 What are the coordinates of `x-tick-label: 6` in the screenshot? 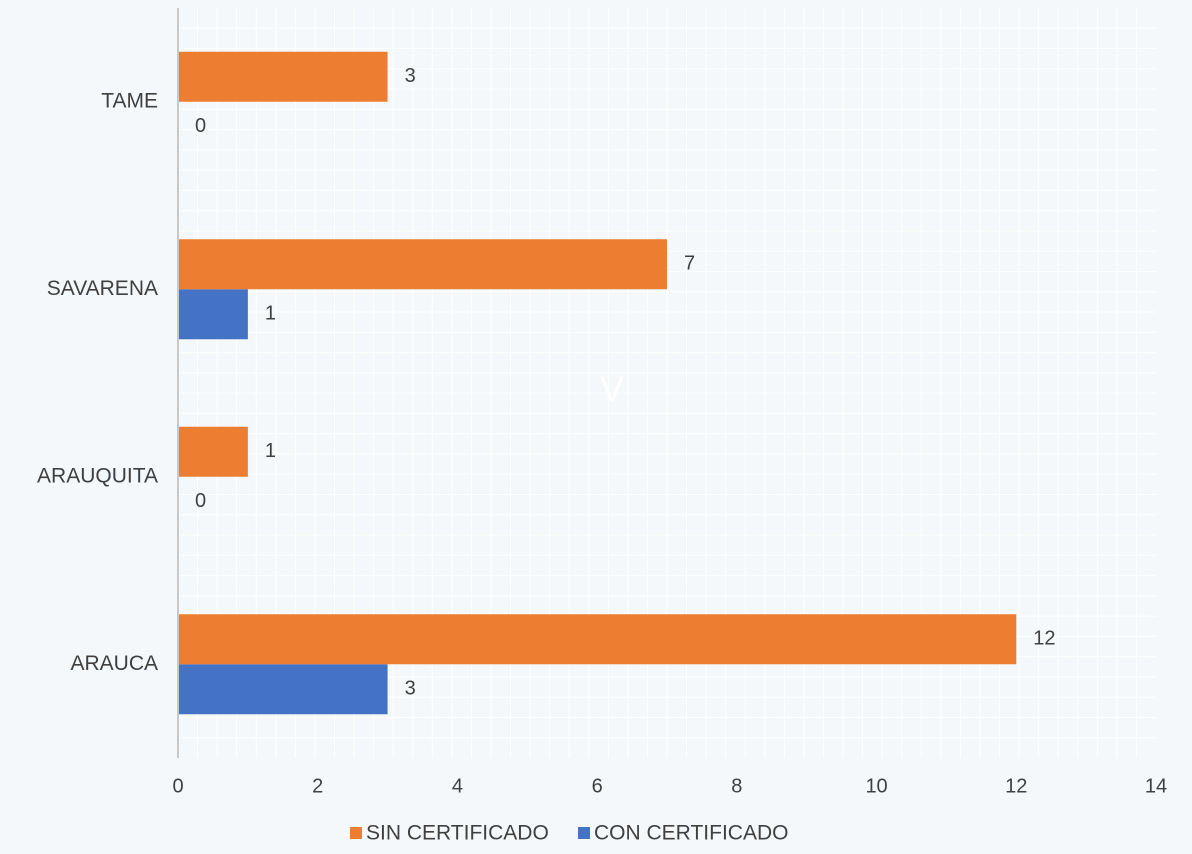 It's located at (597, 786).